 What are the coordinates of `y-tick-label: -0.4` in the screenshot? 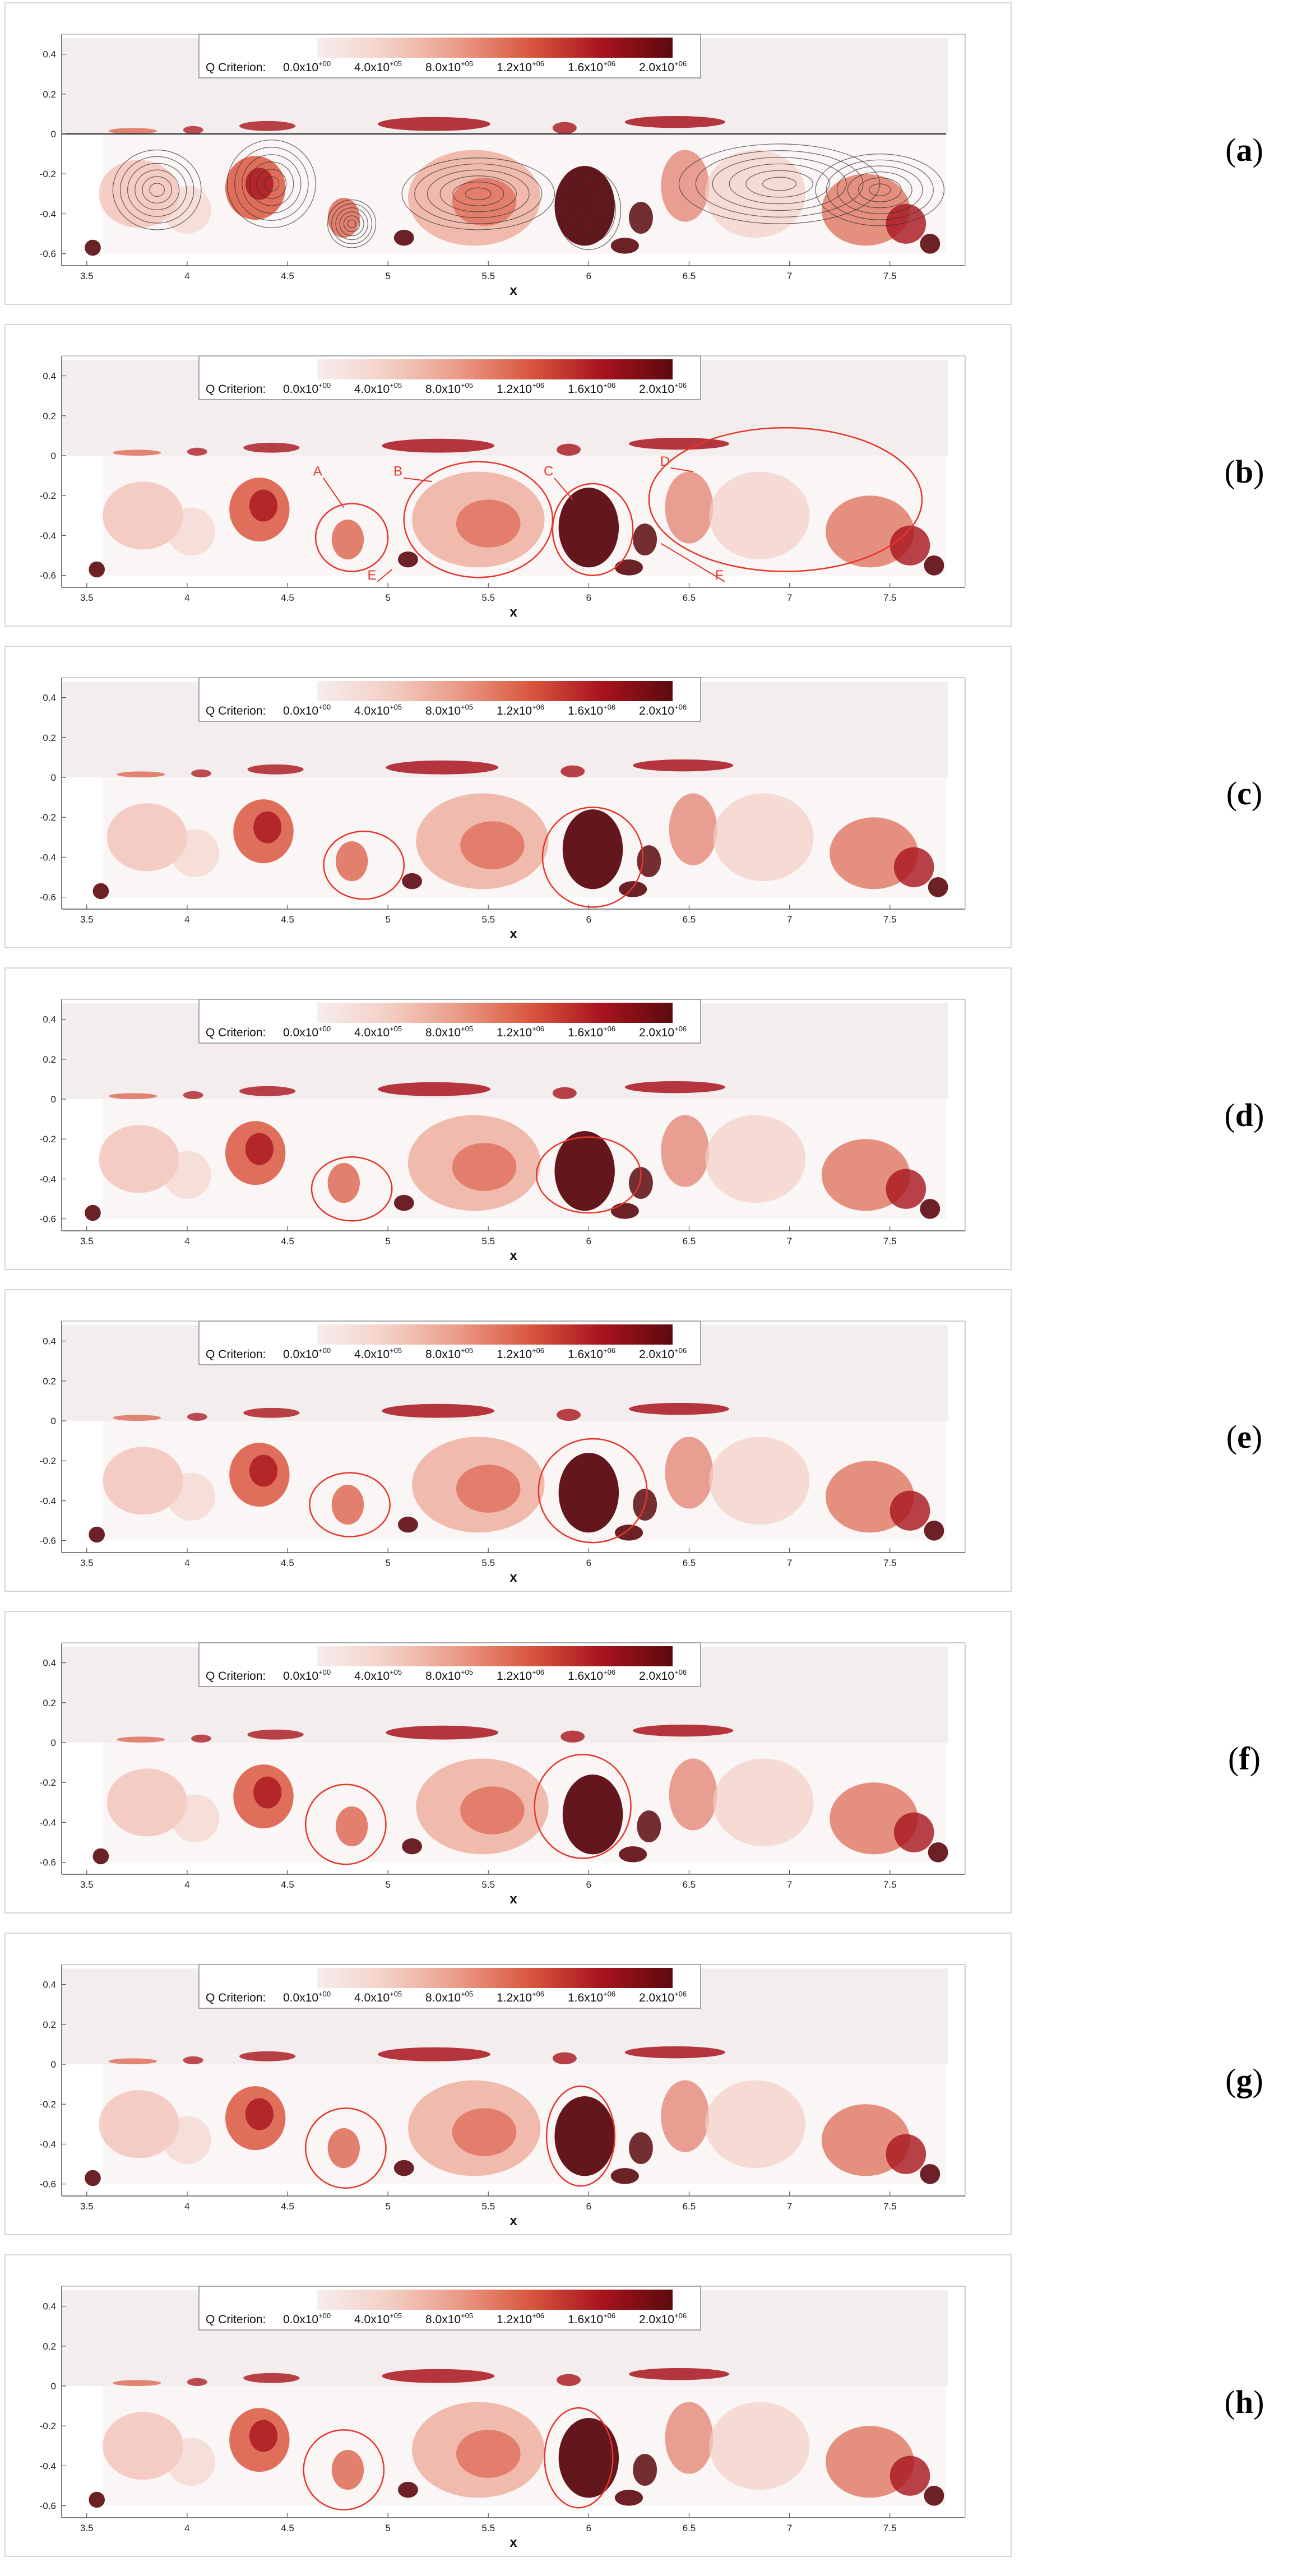 It's located at (48, 1500).